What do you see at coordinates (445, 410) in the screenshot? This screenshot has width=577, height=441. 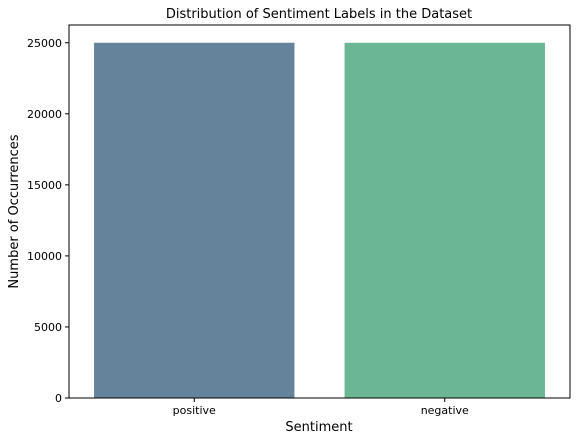 I see `x-tick-label: negative` at bounding box center [445, 410].